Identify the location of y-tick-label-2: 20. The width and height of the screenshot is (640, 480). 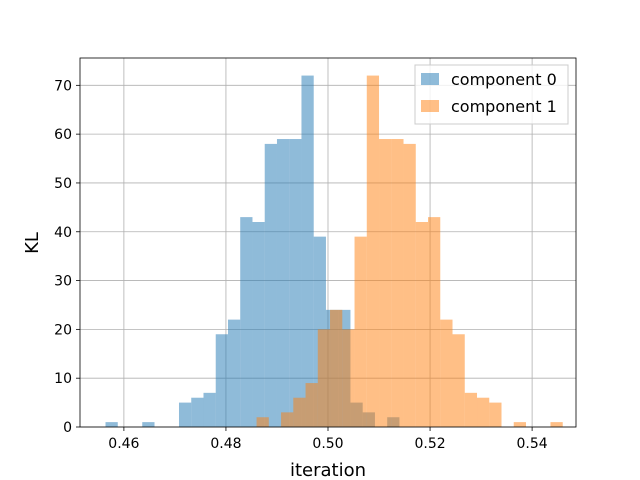
(63, 330).